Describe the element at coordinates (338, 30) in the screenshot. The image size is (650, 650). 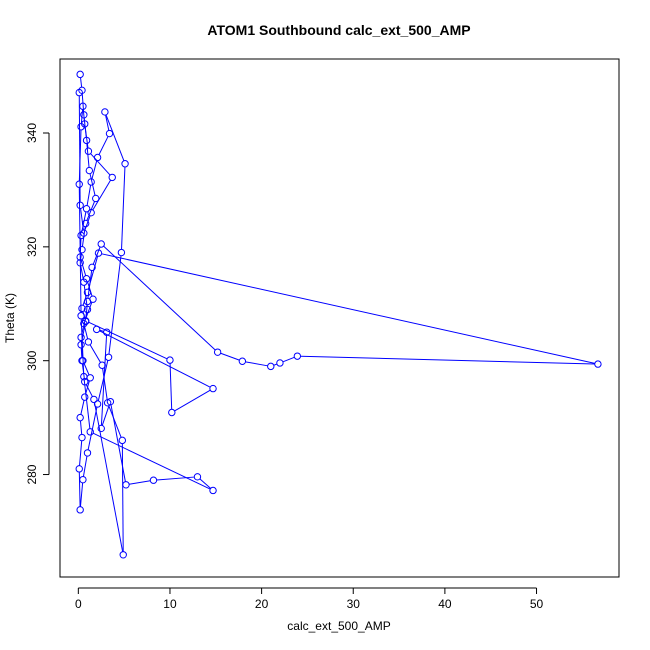
I see `chart-title: ATOM1 Southbound calc_ext_500_AMP` at that location.